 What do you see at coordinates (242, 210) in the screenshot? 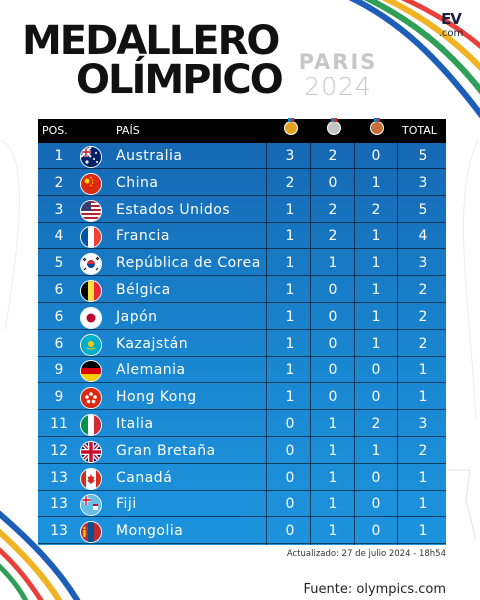
I see `table-row: 3 Estados Unidos 1 2 2 5` at bounding box center [242, 210].